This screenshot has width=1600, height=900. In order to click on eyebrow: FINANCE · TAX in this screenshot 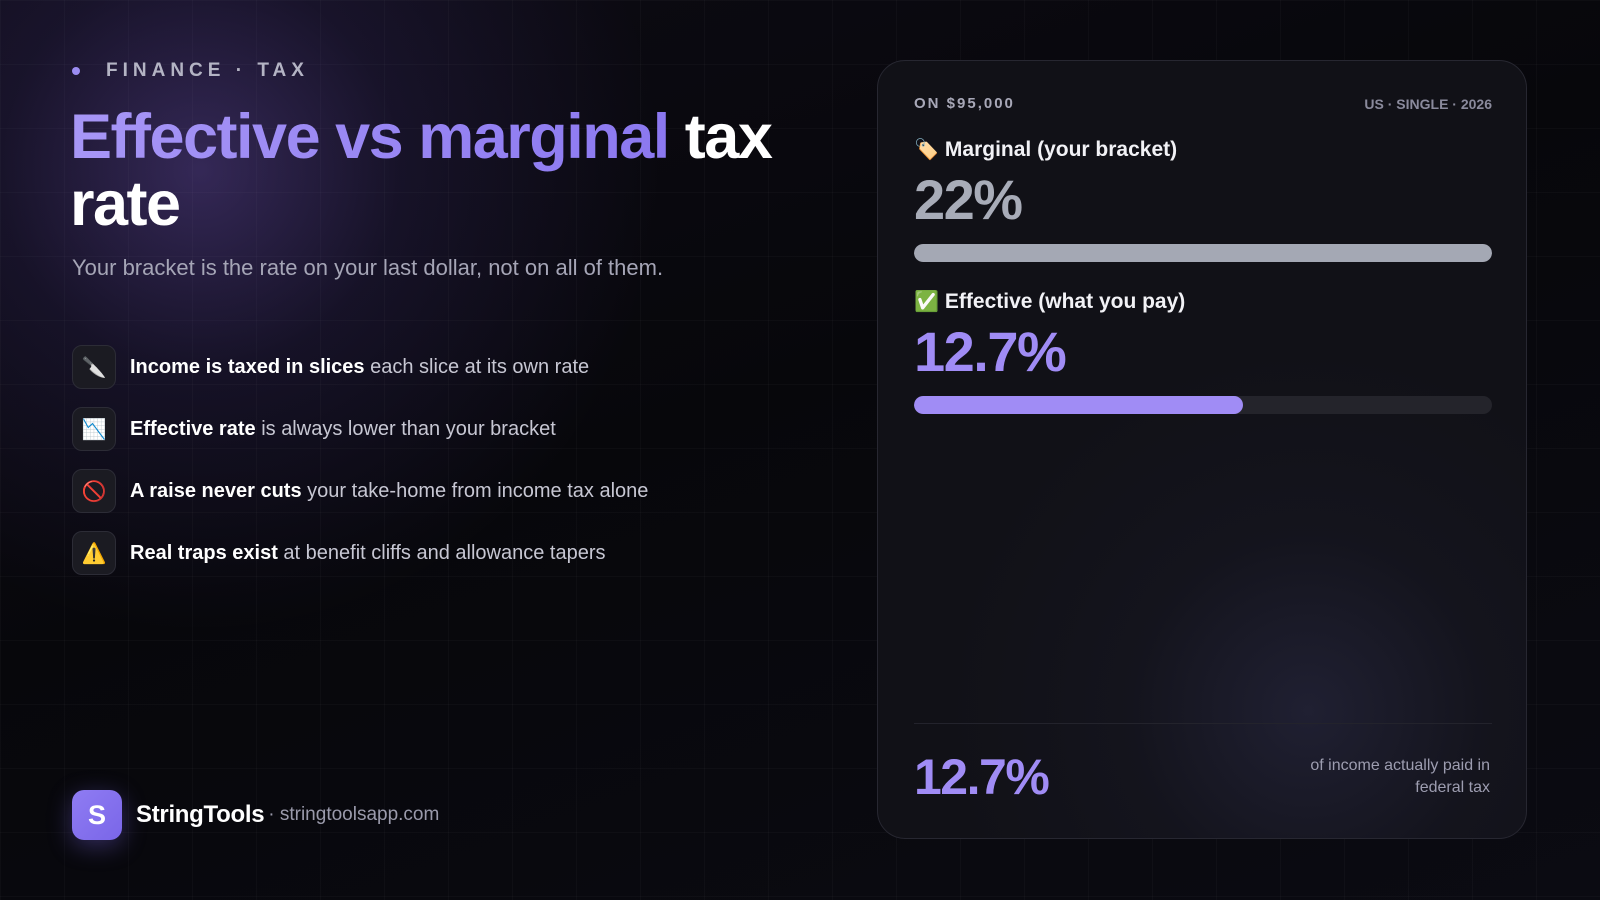, I will do `click(190, 71)`.